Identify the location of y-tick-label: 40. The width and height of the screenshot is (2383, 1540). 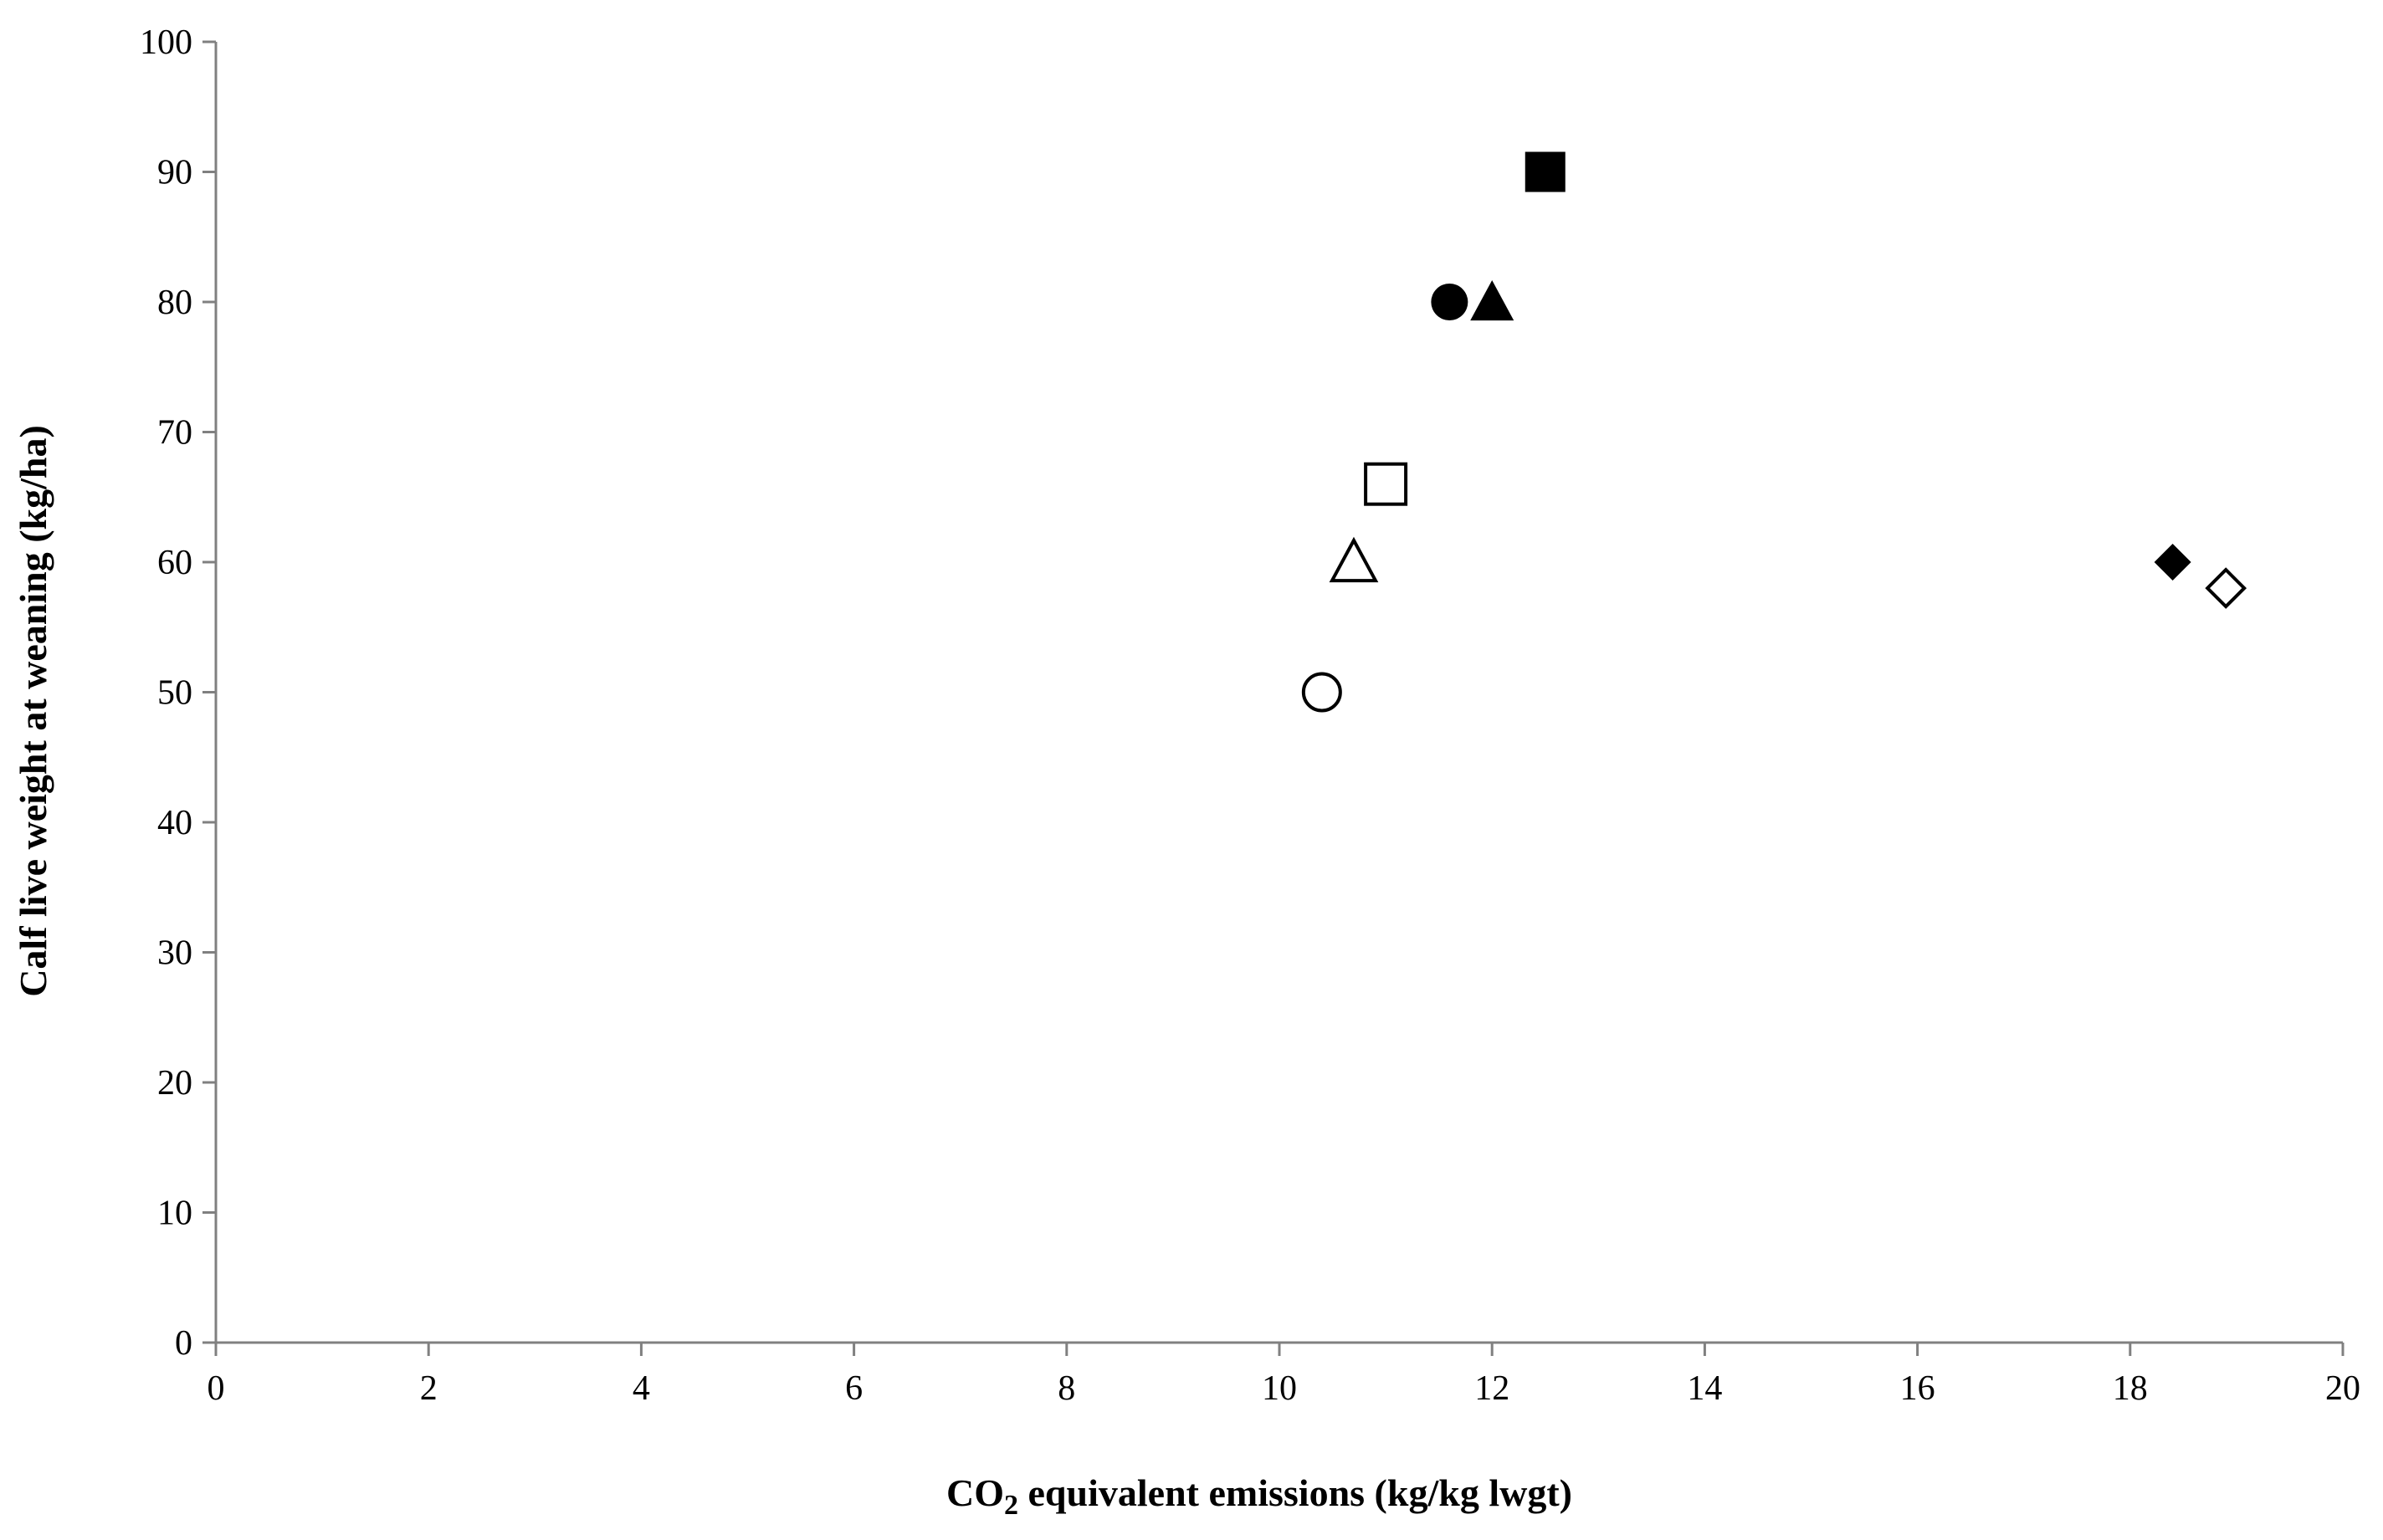
(174, 823).